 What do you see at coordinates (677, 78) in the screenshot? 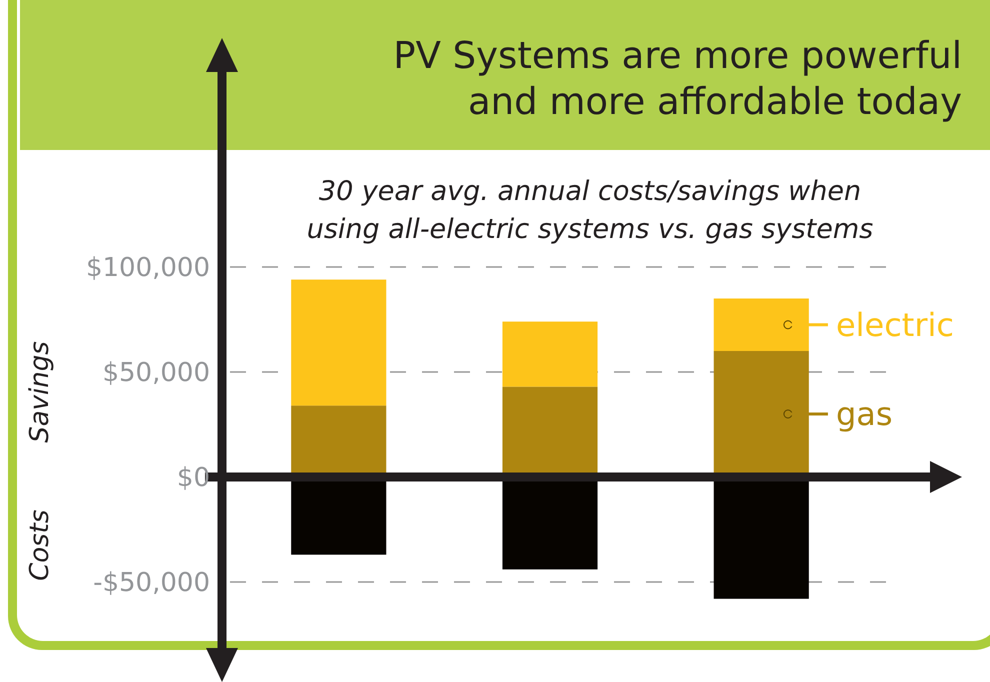
I see `chart-title: PV Systems are more powerful and more affordable today` at bounding box center [677, 78].